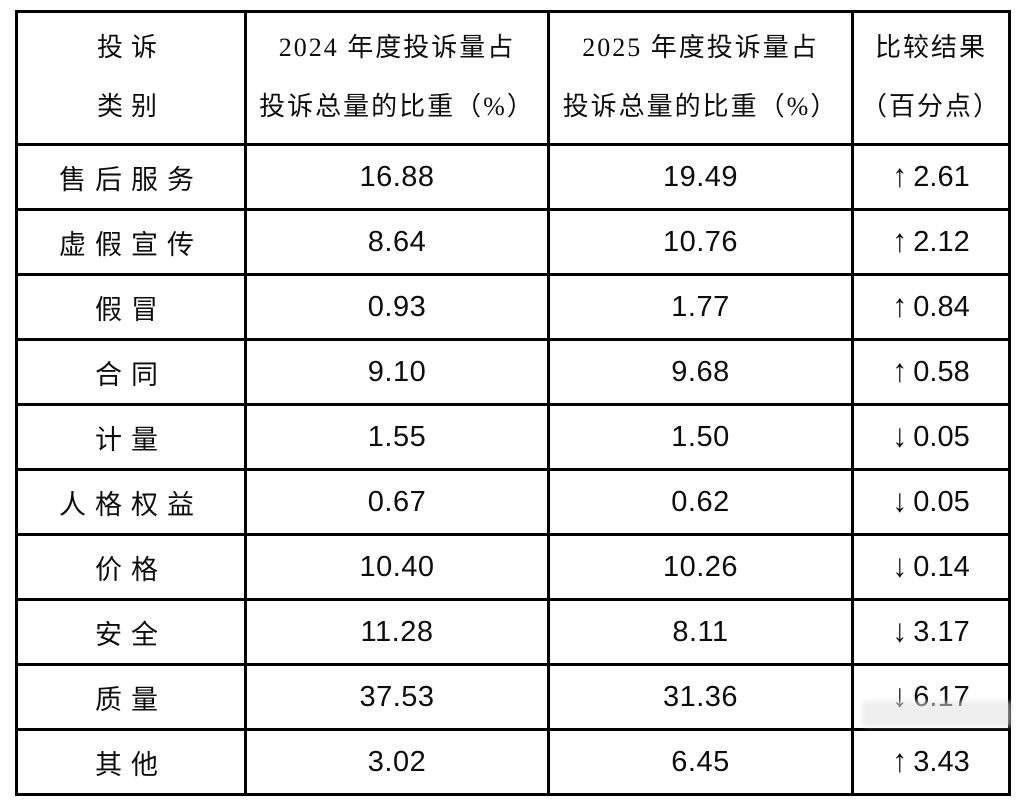  I want to click on comparison-cell: ↑ 2.12, so click(931, 242).